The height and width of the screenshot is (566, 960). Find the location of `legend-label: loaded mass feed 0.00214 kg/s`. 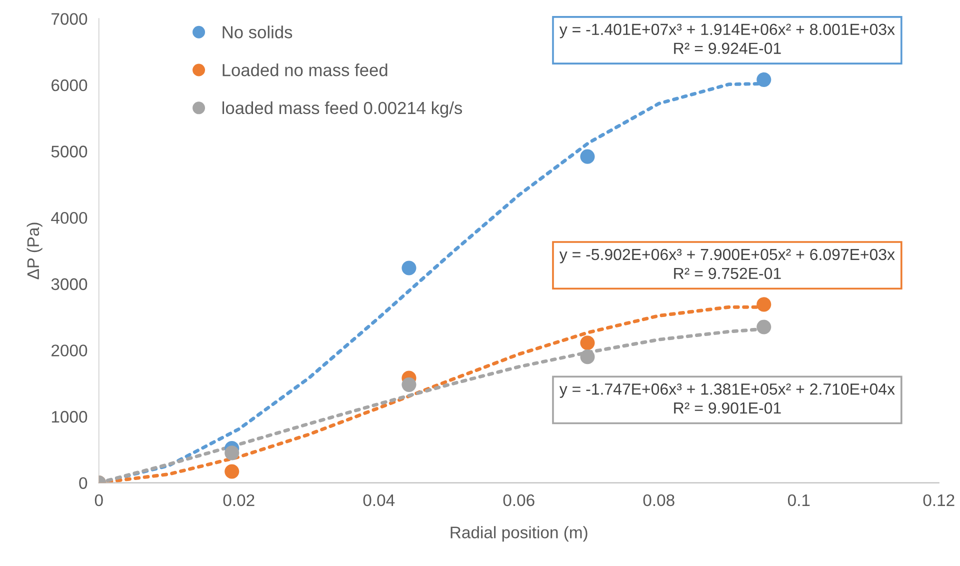

legend-label: loaded mass feed 0.00214 kg/s is located at coordinates (342, 109).